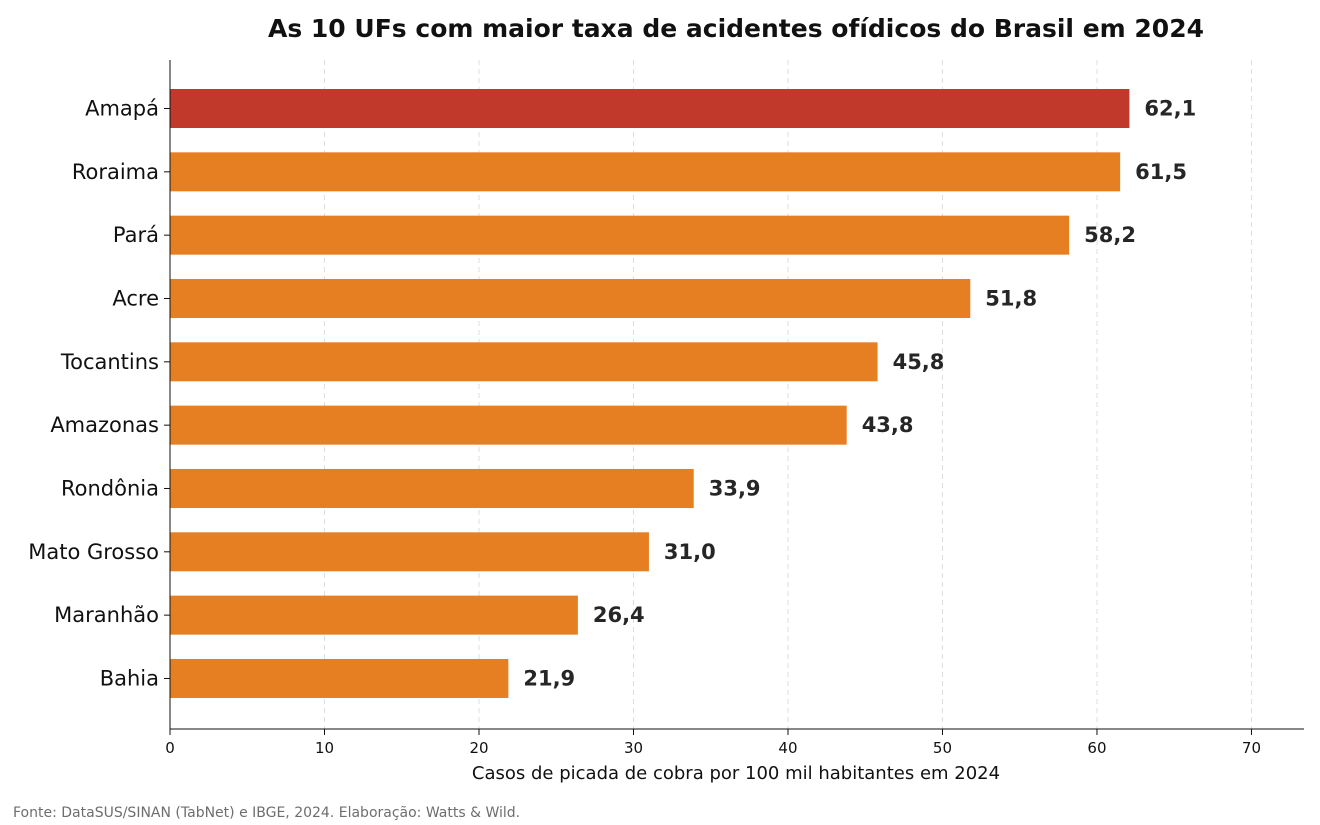 Image resolution: width=1320 pixels, height=825 pixels. I want to click on x-tick-label: 70, so click(1251, 748).